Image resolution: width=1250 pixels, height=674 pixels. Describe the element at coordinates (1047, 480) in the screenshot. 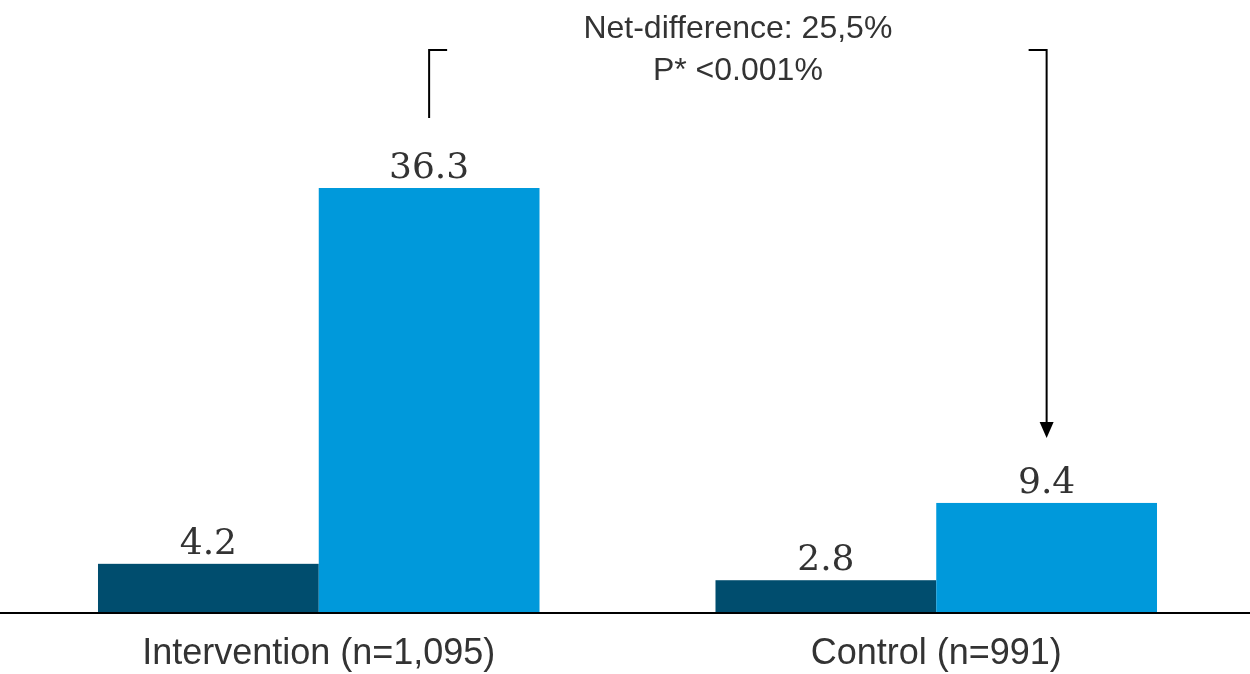

I see `data-label: 9.4` at that location.